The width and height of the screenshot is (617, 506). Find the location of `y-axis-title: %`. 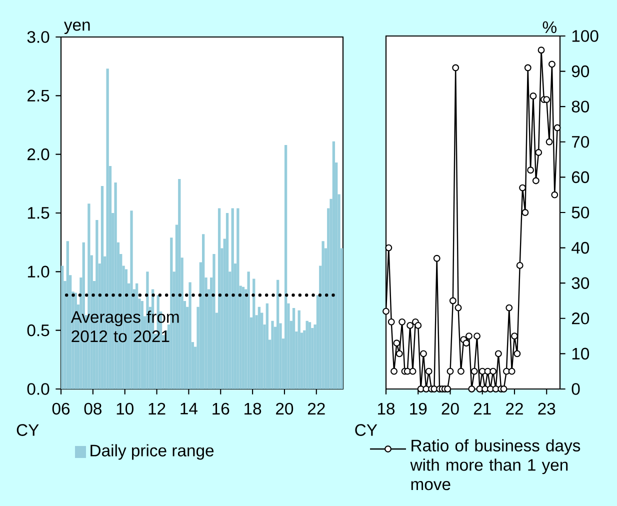

y-axis-title: % is located at coordinates (549, 27).